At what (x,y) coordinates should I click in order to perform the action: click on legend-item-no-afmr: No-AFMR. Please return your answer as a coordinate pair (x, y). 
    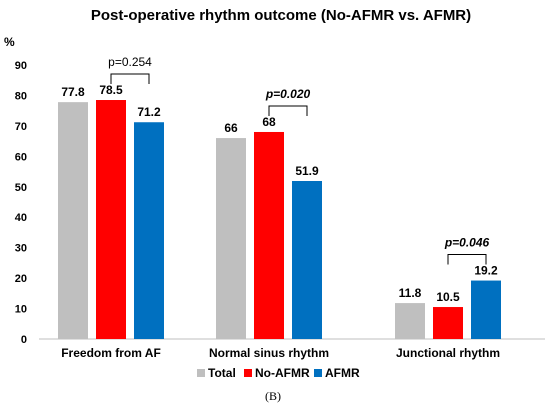
    Looking at the image, I should click on (277, 373).